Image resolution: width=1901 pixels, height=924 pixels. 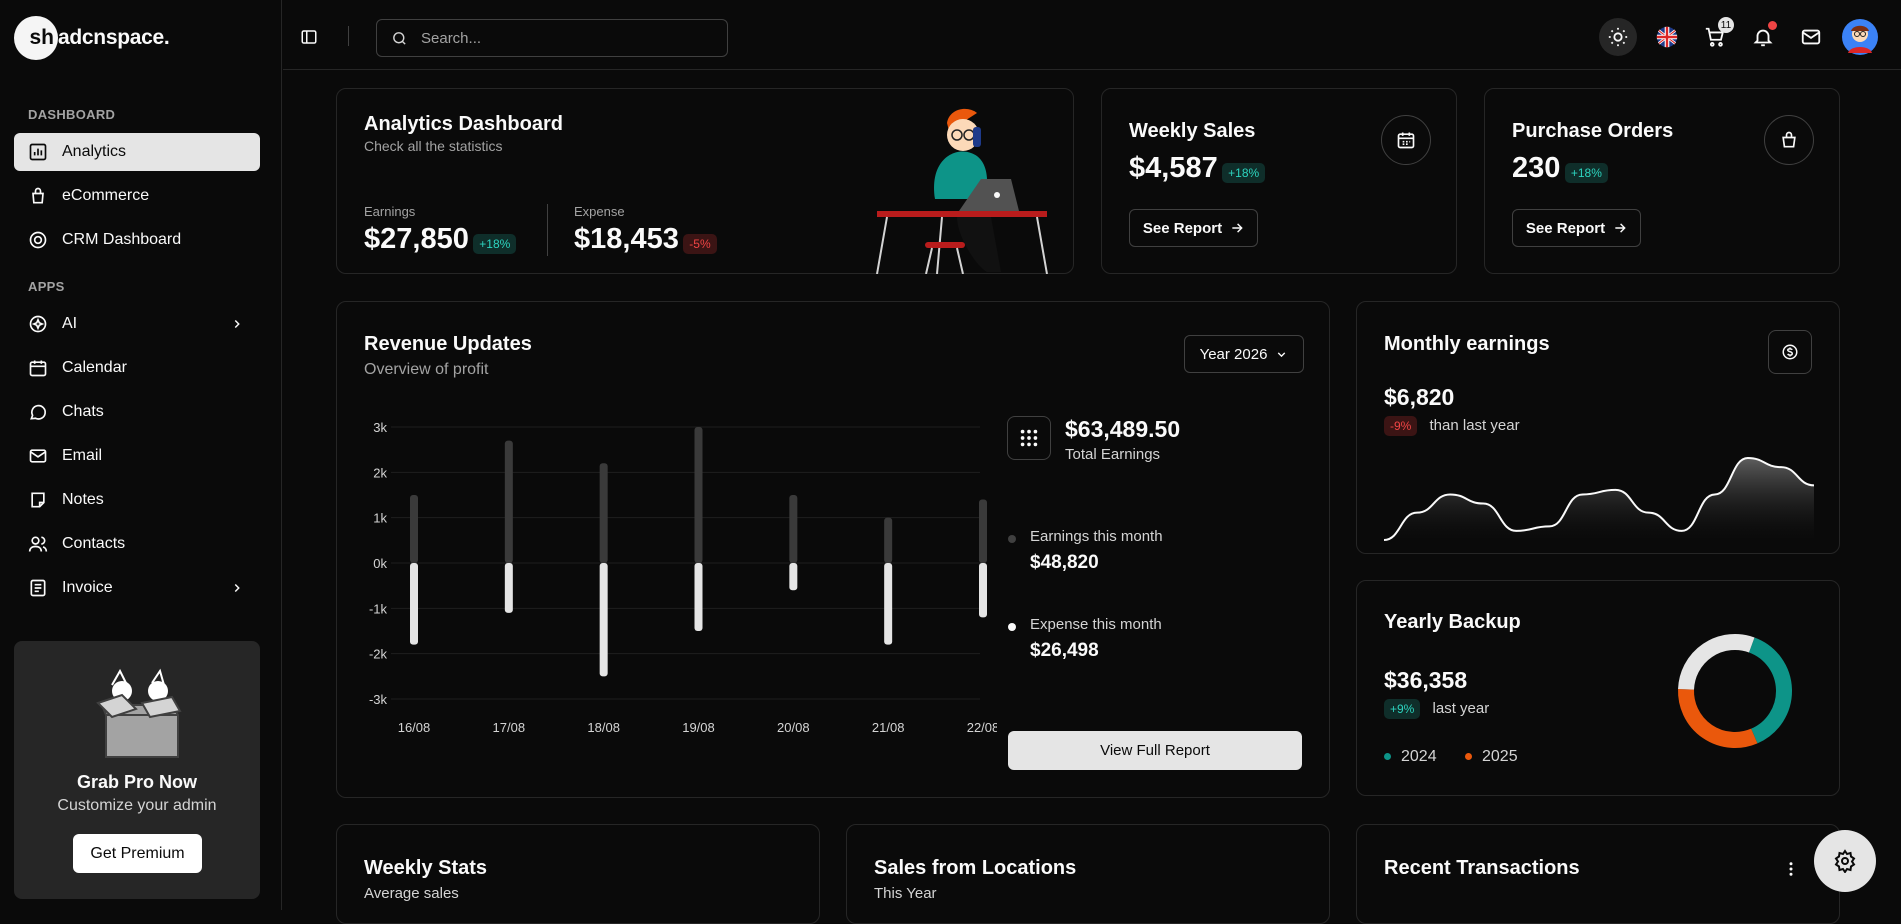 I want to click on button-label: See Report, so click(x=1182, y=228).